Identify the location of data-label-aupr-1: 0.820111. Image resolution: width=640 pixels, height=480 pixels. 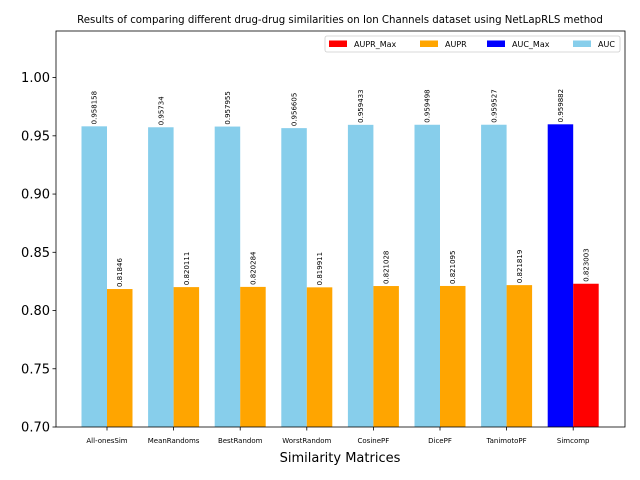
(187, 268).